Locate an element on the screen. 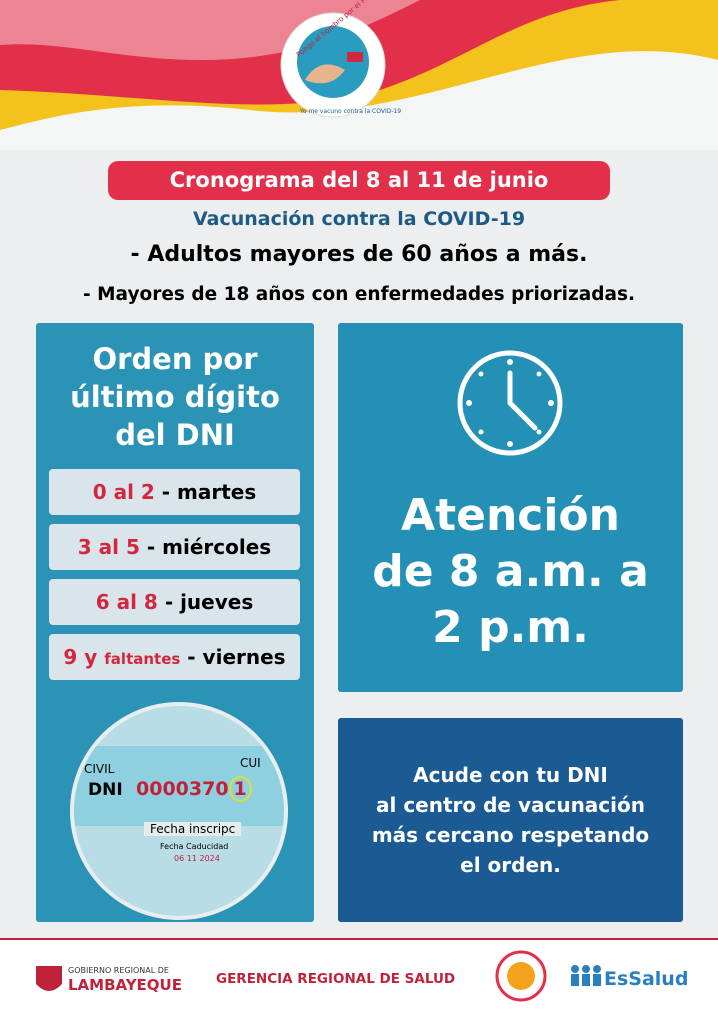 The image size is (718, 1026). gov-name: LAMBAYEQUE is located at coordinates (125, 985).